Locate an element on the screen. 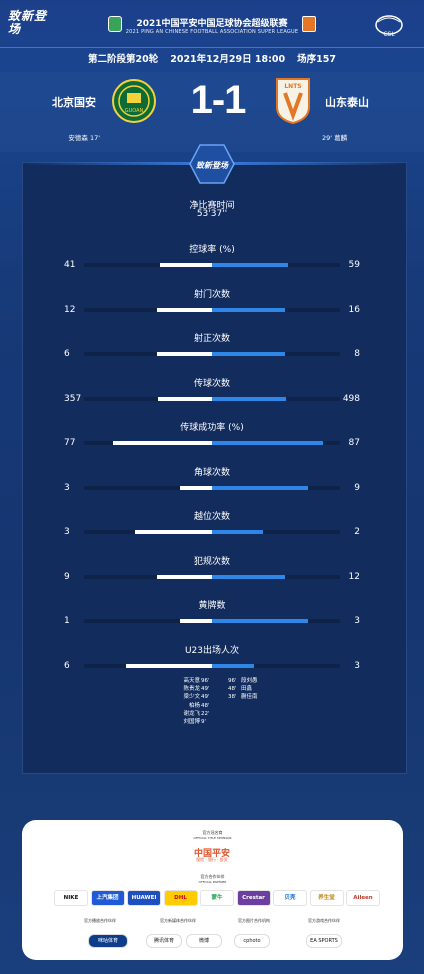  stat-home-value: 357 is located at coordinates (73, 398).